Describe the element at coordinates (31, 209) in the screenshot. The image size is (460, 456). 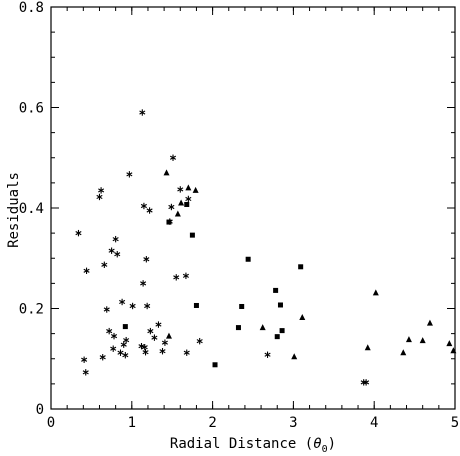
I see `y-tick-label: 0.4` at that location.